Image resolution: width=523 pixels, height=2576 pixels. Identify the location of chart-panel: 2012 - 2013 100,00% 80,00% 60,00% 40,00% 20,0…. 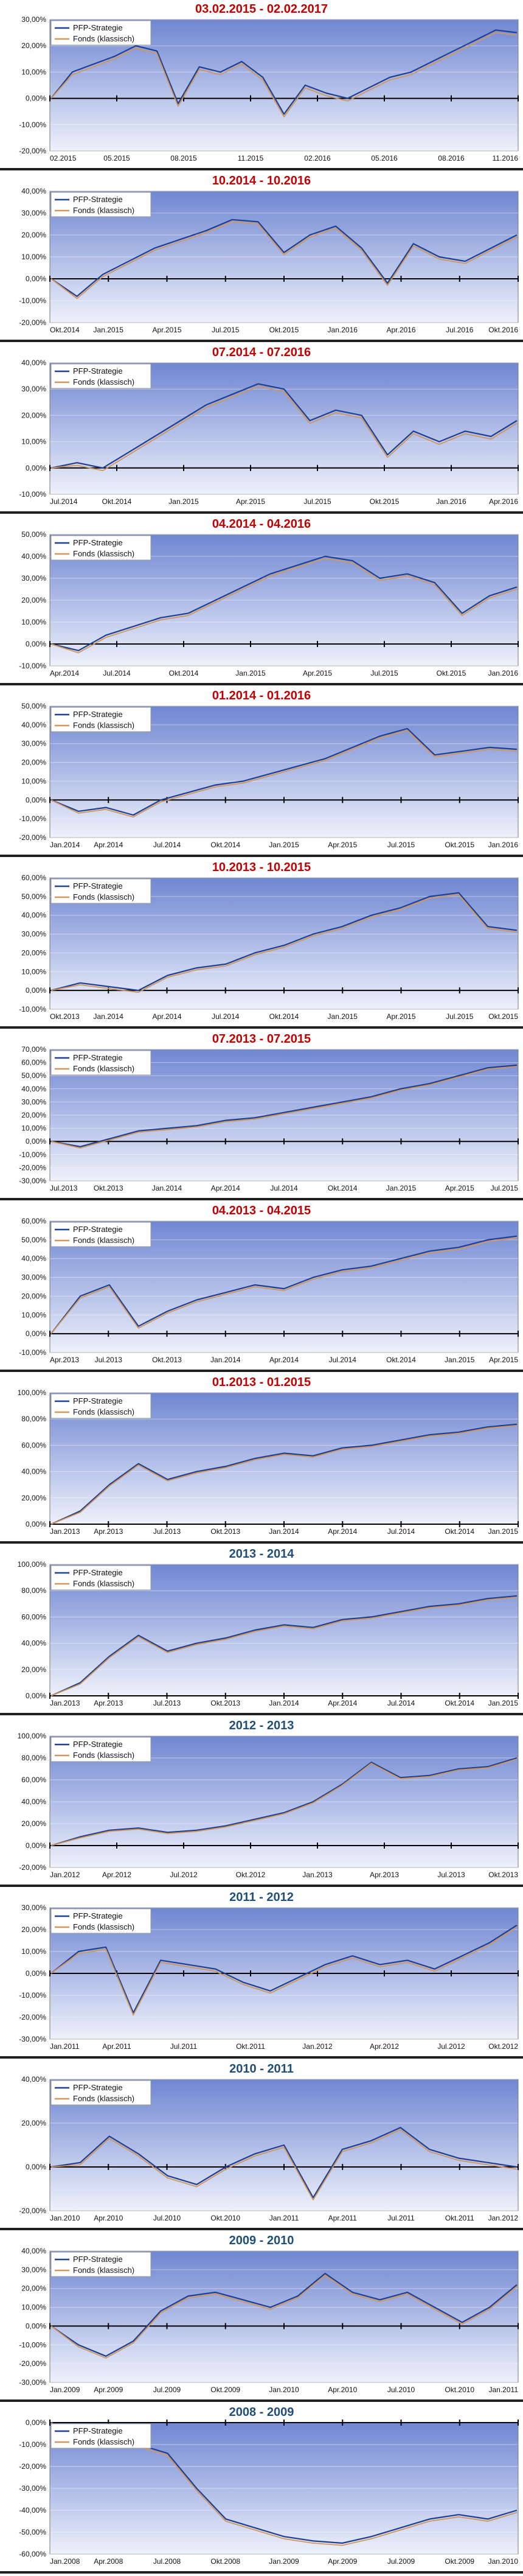
(261, 1803).